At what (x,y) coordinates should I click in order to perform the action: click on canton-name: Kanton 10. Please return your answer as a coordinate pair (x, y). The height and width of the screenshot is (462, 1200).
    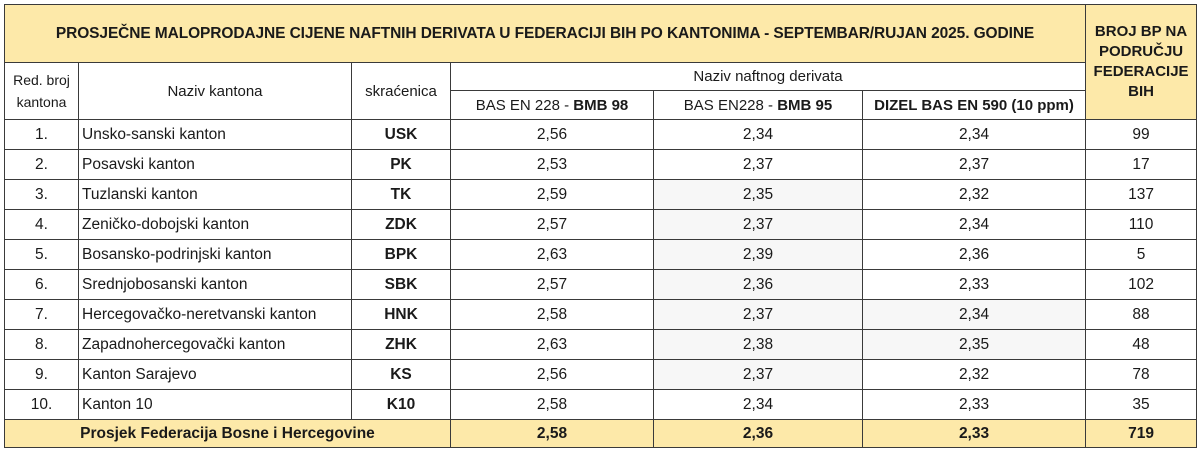
    Looking at the image, I should click on (215, 404).